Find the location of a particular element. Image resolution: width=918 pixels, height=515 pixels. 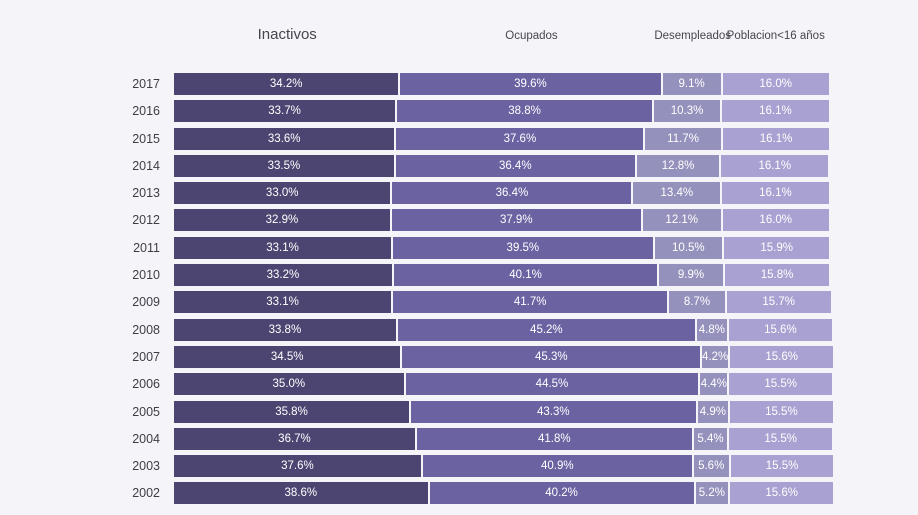

bar-segment-inactivos: 37.6% is located at coordinates (298, 466).